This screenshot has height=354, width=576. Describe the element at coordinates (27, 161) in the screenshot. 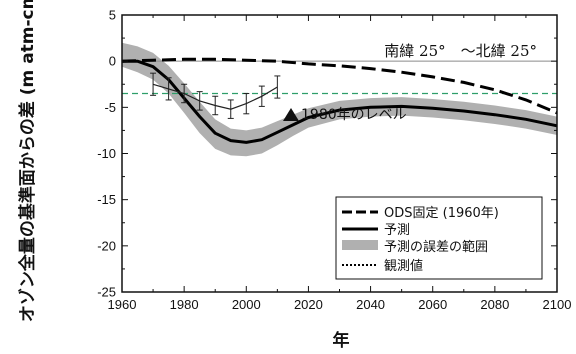

I see `y-axis-title: オゾン全量の基準面からの差 (m atm-cm)` at that location.